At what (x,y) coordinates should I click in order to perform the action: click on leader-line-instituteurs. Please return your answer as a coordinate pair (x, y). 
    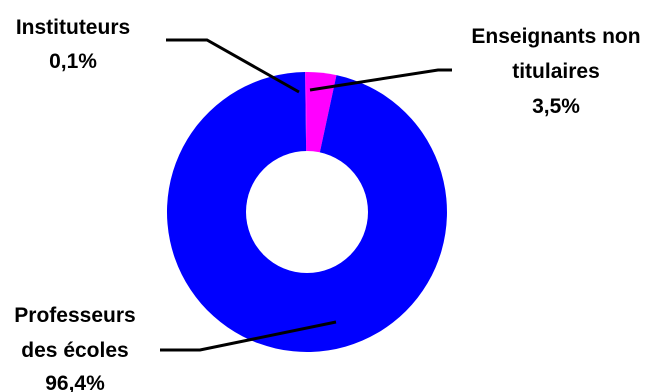
    Looking at the image, I should click on (233, 66).